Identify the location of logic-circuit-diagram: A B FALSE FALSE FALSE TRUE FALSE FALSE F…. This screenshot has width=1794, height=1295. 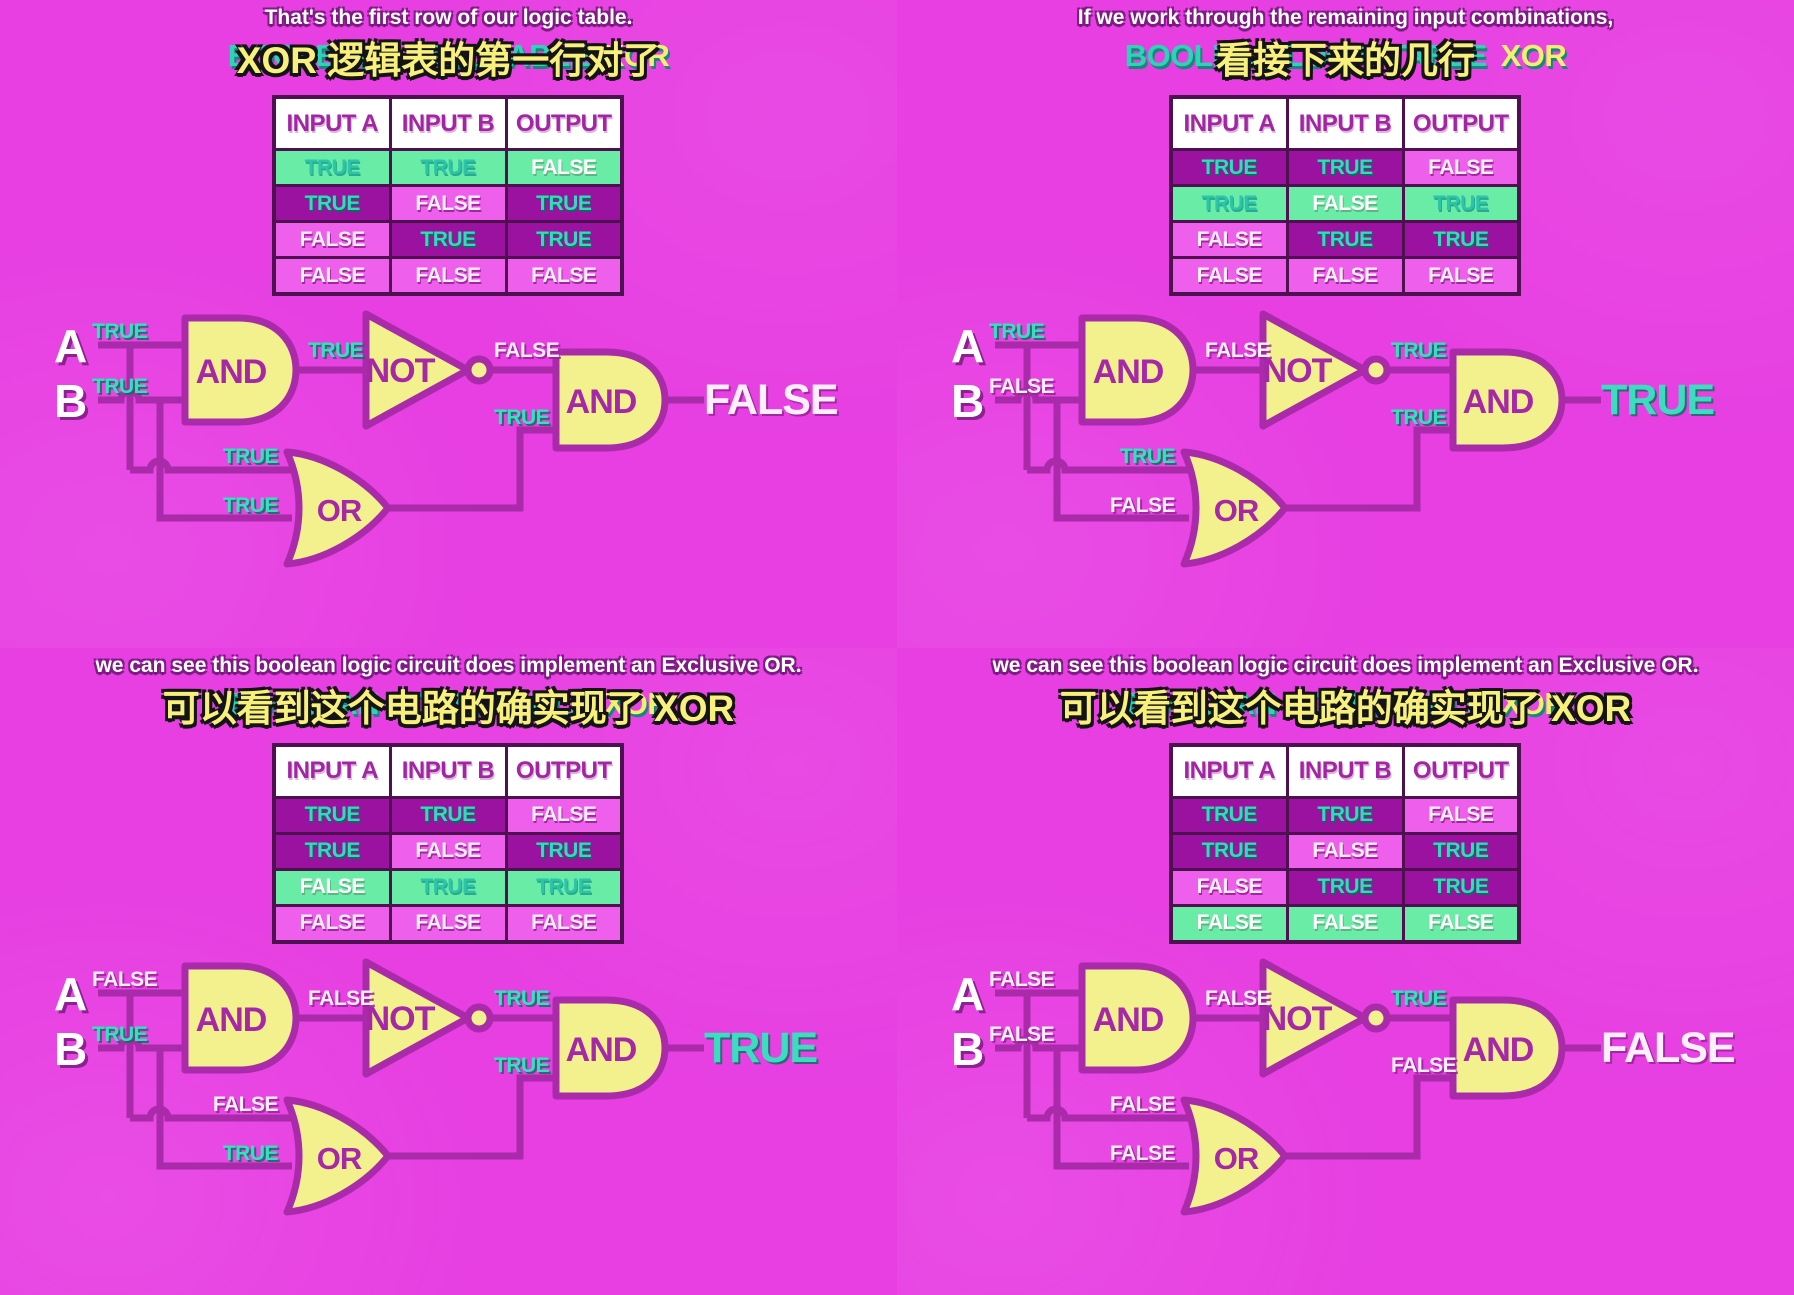
(1343, 1086).